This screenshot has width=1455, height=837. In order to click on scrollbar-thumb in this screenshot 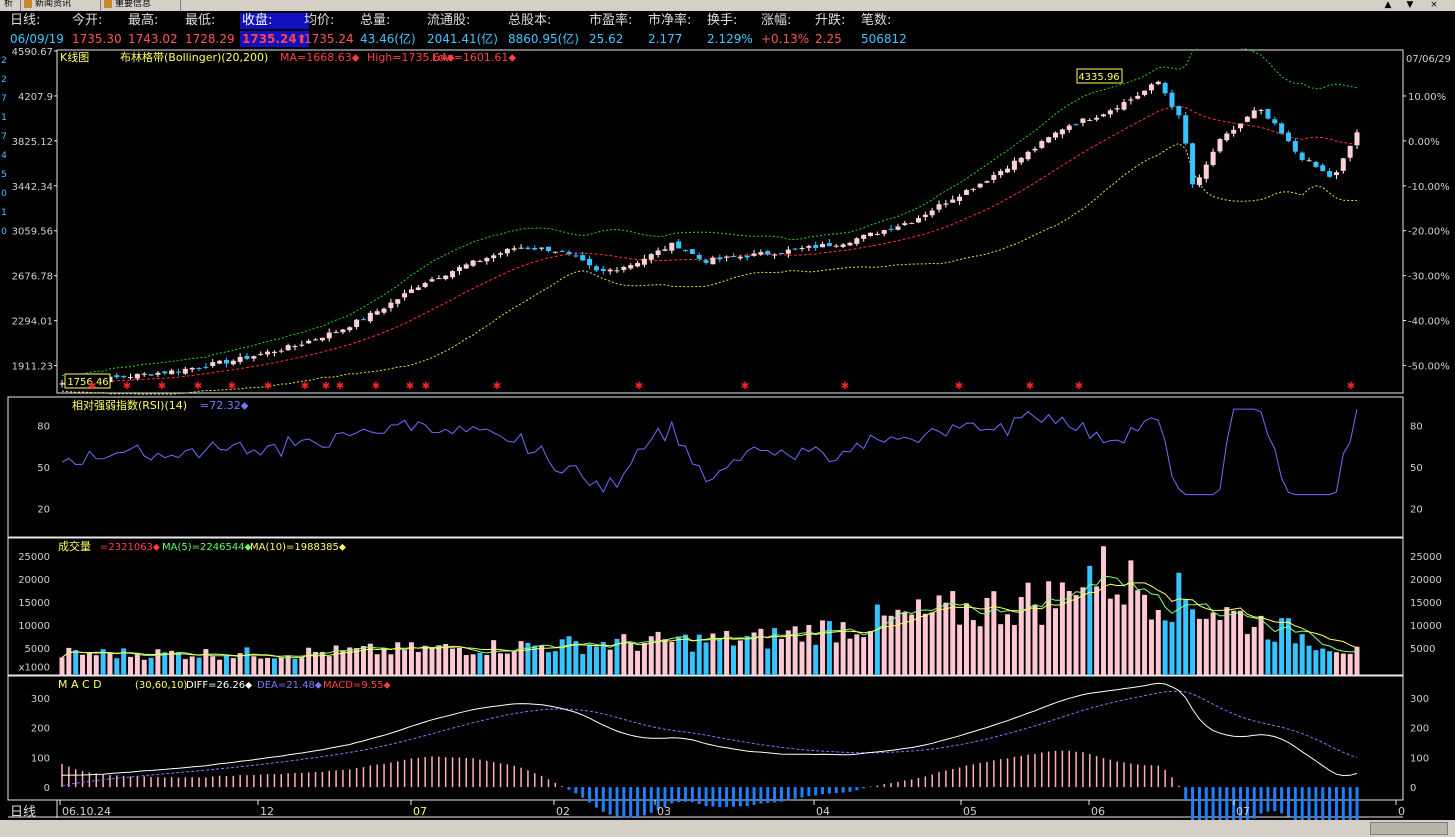, I will do `click(1409, 828)`.